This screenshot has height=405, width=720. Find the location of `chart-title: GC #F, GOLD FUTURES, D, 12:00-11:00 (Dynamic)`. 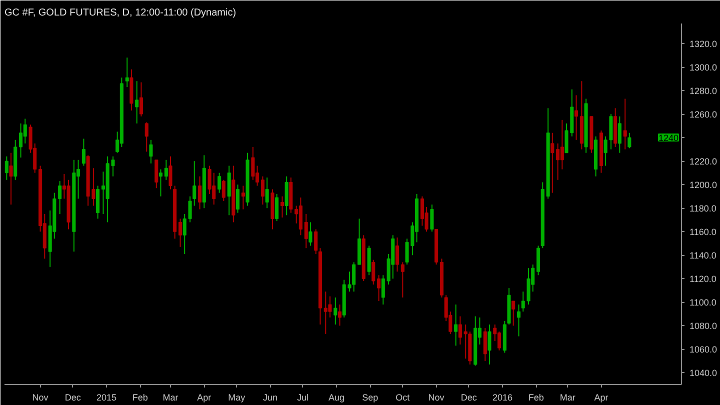

chart-title: GC #F, GOLD FUTURES, D, 12:00-11:00 (Dynamic) is located at coordinates (120, 13).